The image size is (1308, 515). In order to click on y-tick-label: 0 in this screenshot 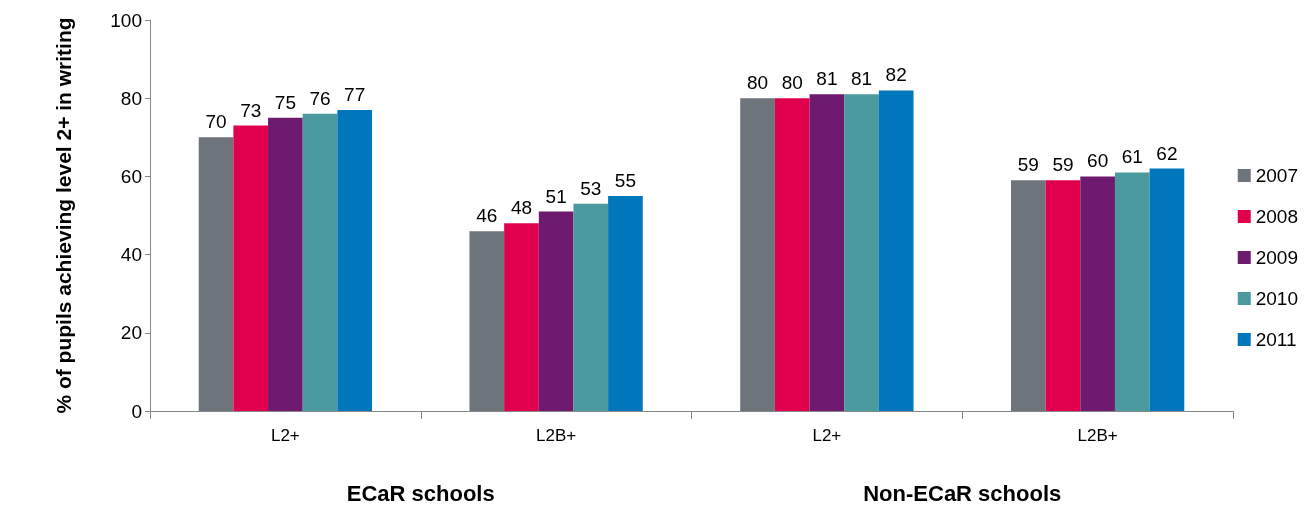, I will do `click(136, 411)`.